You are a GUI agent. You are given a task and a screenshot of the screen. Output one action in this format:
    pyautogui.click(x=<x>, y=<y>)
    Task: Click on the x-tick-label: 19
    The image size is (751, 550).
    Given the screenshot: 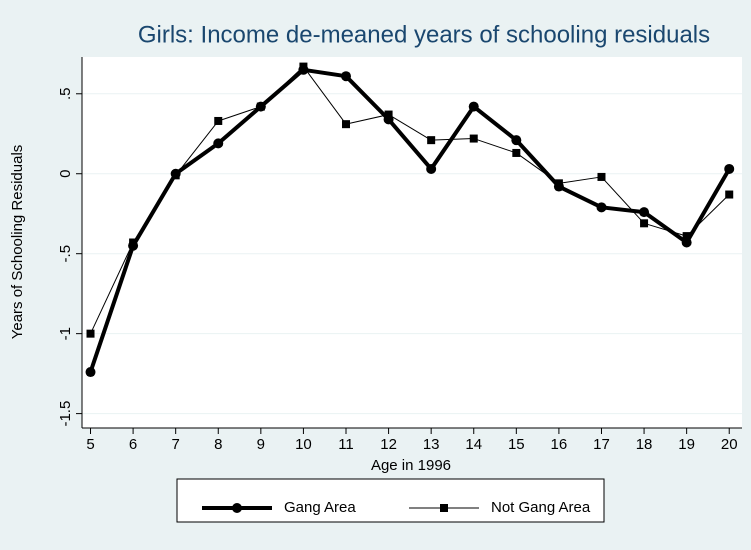 What is the action you would take?
    pyautogui.click(x=686, y=444)
    